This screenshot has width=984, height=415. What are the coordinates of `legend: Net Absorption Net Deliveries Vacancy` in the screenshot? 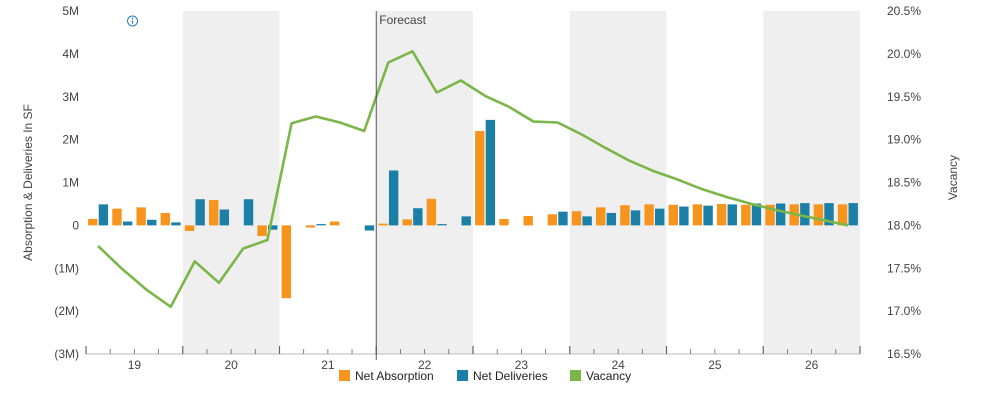 It's located at (485, 376).